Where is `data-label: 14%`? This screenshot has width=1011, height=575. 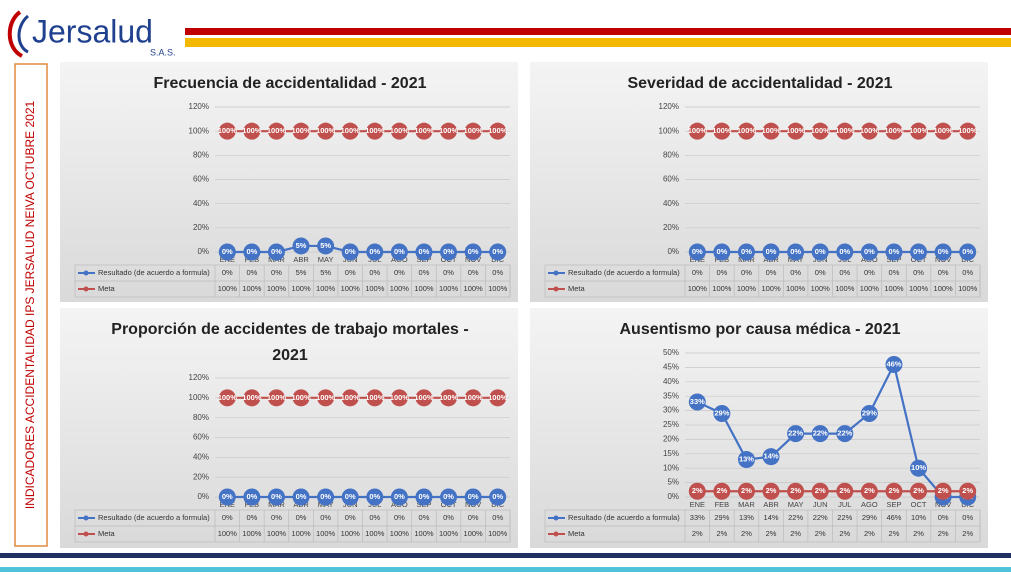 data-label: 14% is located at coordinates (771, 456).